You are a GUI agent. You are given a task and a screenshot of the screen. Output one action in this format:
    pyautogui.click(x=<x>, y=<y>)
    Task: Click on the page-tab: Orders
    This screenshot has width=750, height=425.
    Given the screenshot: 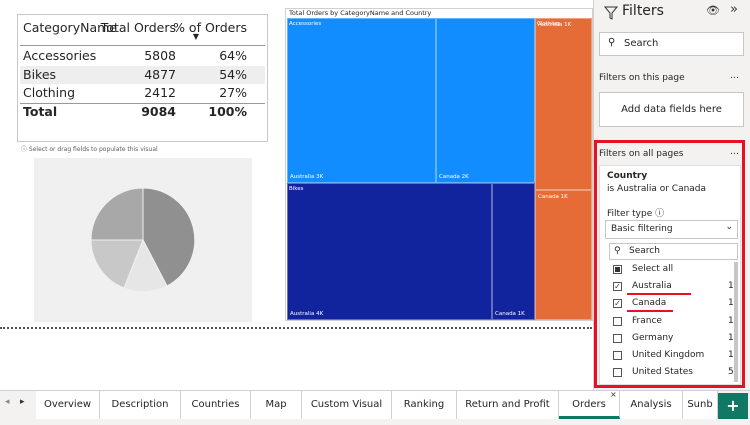 What is the action you would take?
    pyautogui.click(x=589, y=405)
    